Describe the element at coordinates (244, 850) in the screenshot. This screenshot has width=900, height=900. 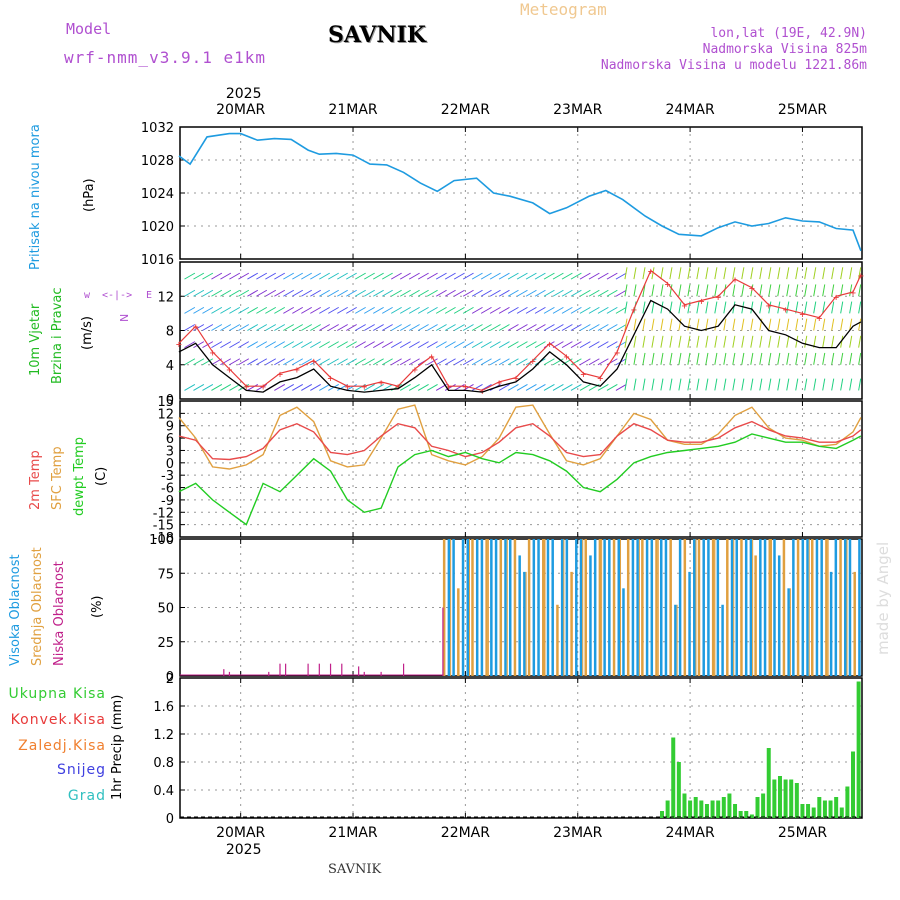
I see `year-label-bottom: 2025` at that location.